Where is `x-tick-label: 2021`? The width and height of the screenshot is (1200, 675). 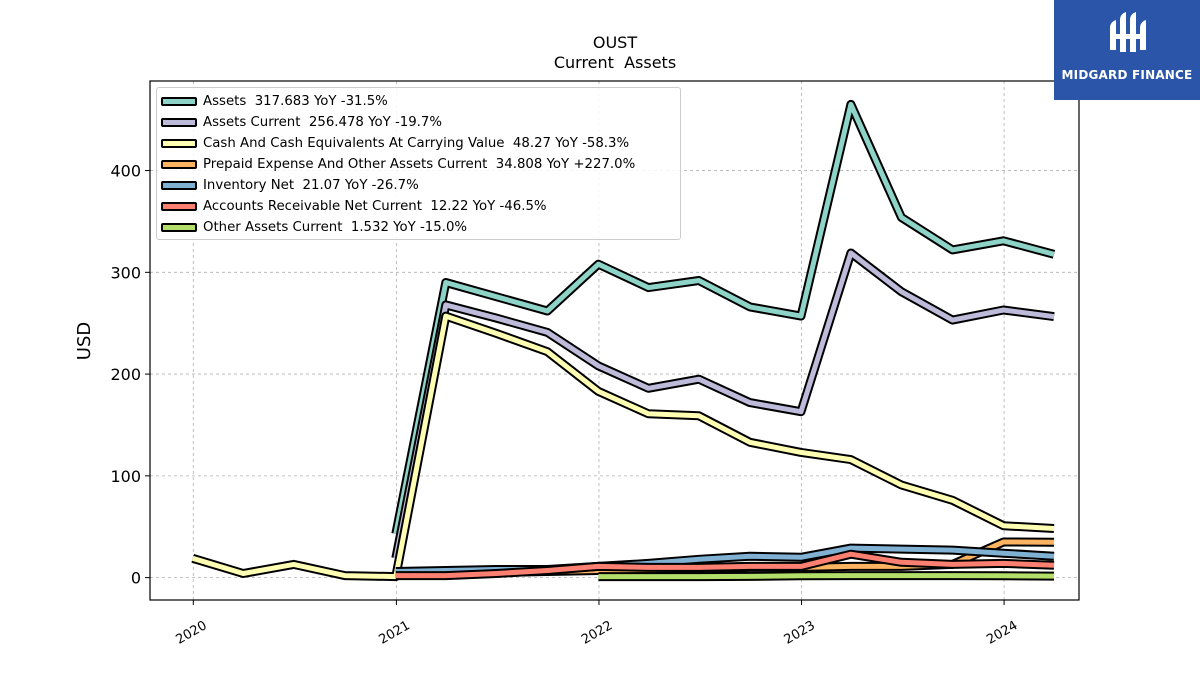
x-tick-label: 2021 is located at coordinates (395, 633).